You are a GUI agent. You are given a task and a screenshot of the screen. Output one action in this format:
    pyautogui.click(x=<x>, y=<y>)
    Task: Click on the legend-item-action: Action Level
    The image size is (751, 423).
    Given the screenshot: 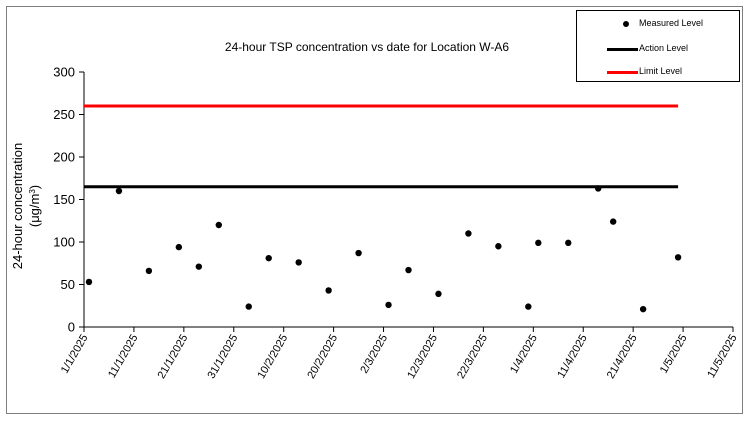 What is the action you would take?
    pyautogui.click(x=658, y=49)
    